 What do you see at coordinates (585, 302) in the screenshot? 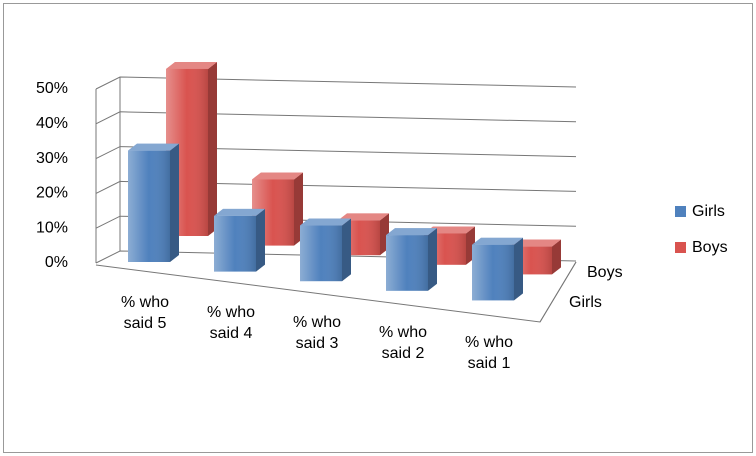
I see `depth-label: Girls` at bounding box center [585, 302].